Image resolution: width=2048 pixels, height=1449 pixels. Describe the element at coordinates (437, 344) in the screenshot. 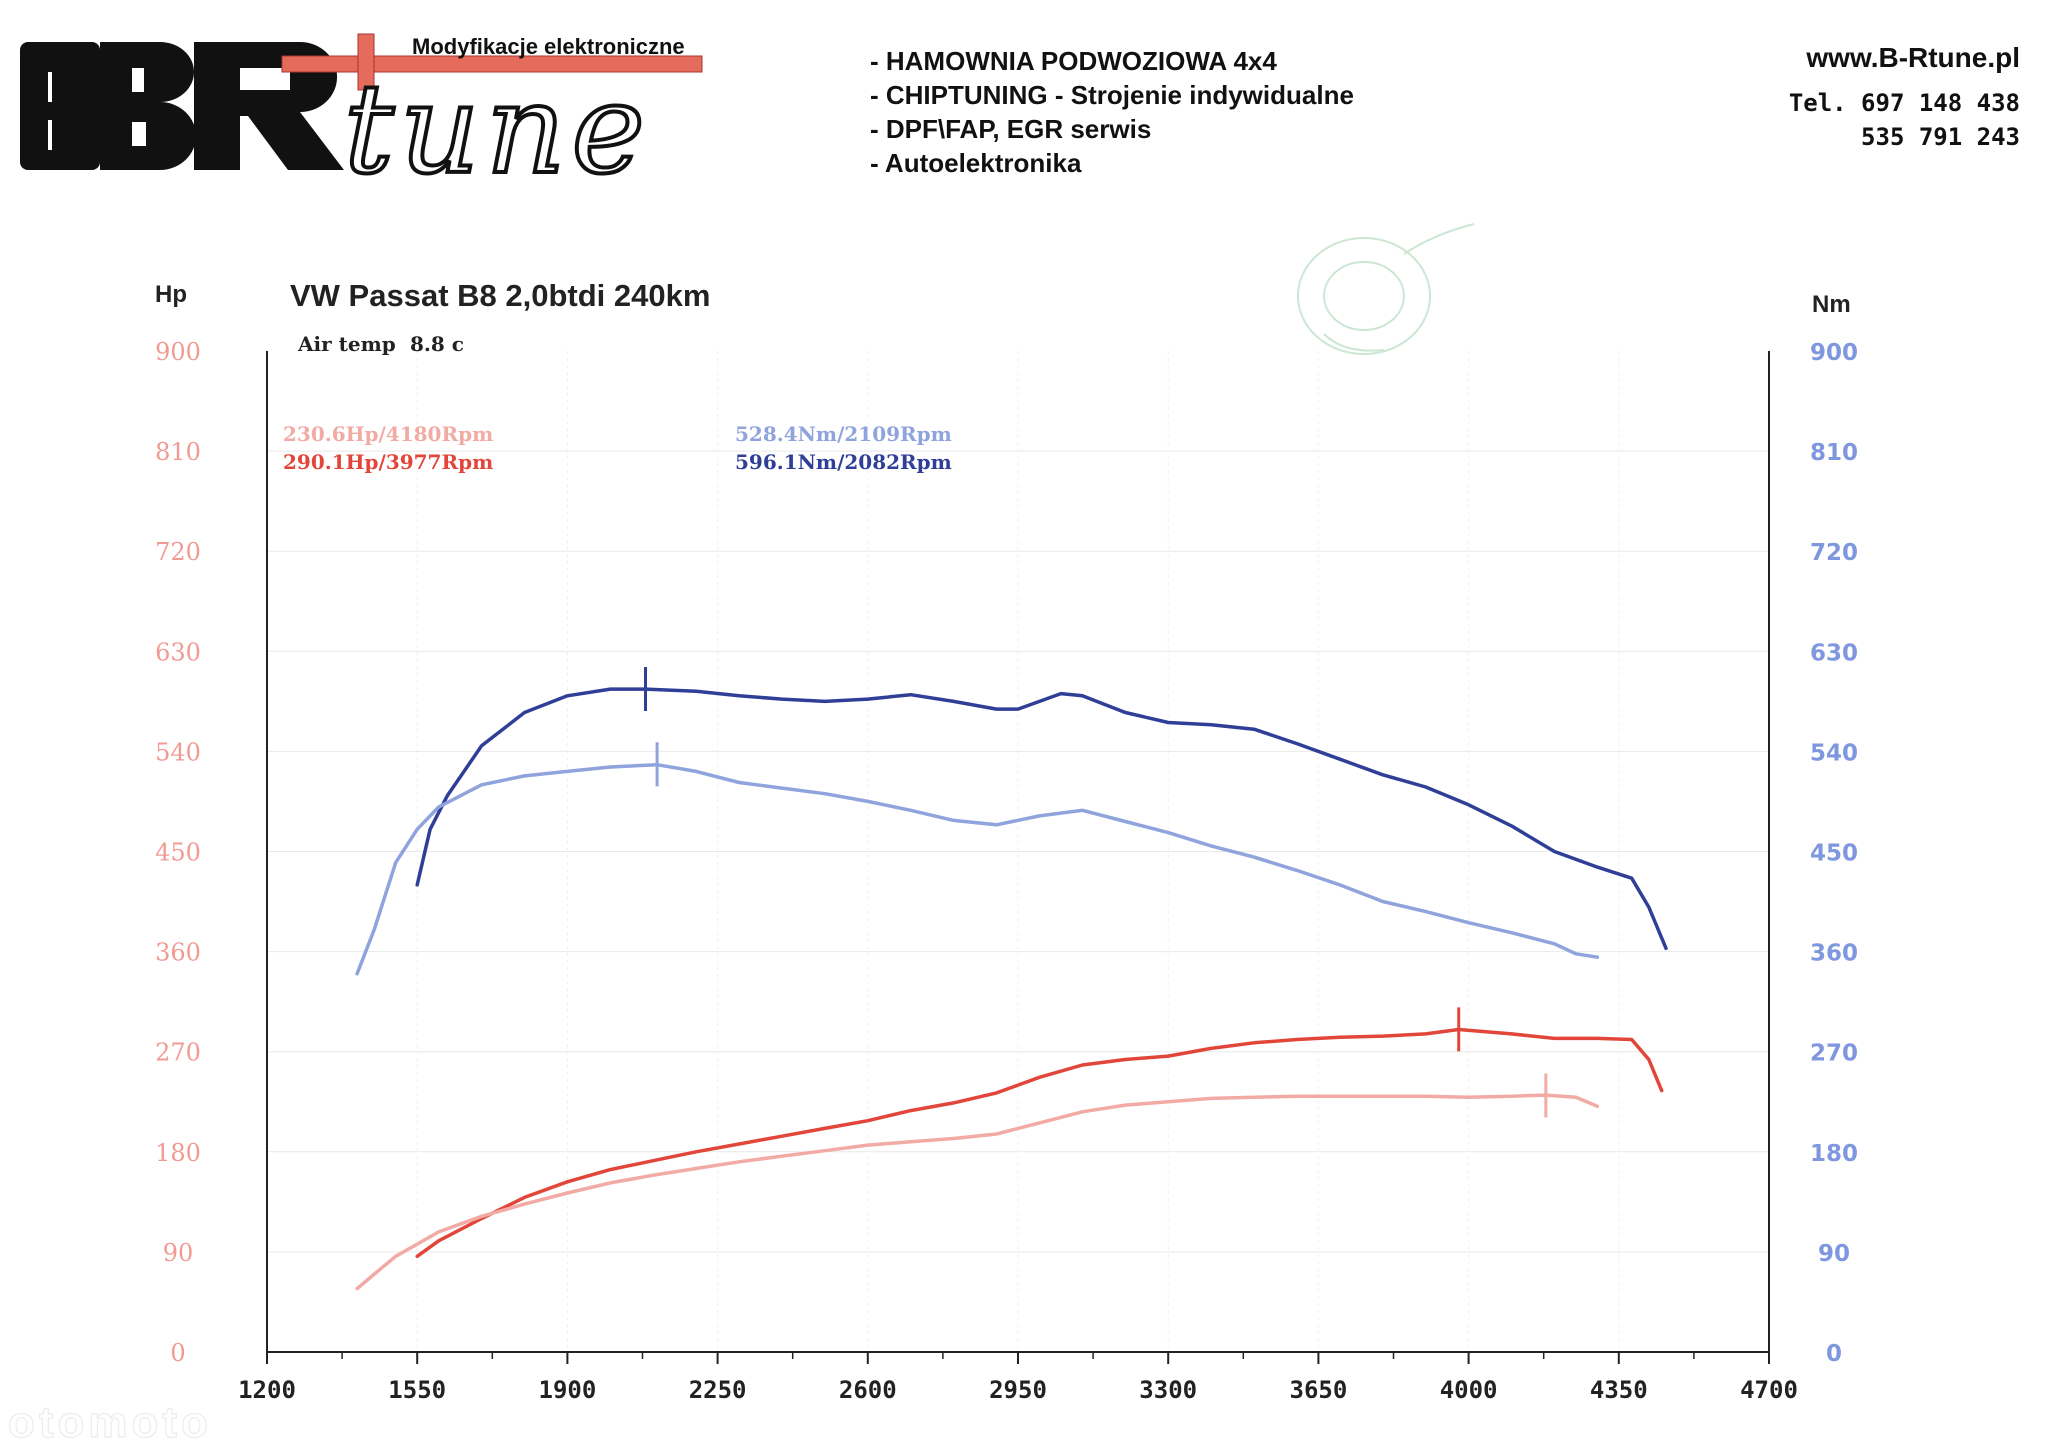

I see `air-temp-value: 8.8 c` at that location.